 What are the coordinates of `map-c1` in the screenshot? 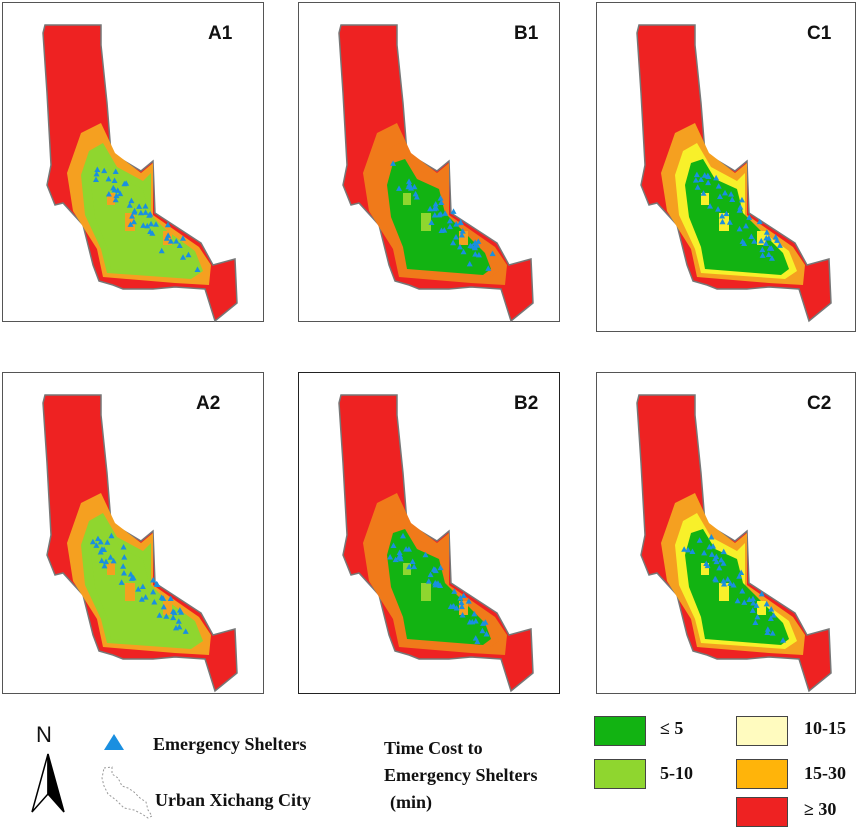 It's located at (734, 173).